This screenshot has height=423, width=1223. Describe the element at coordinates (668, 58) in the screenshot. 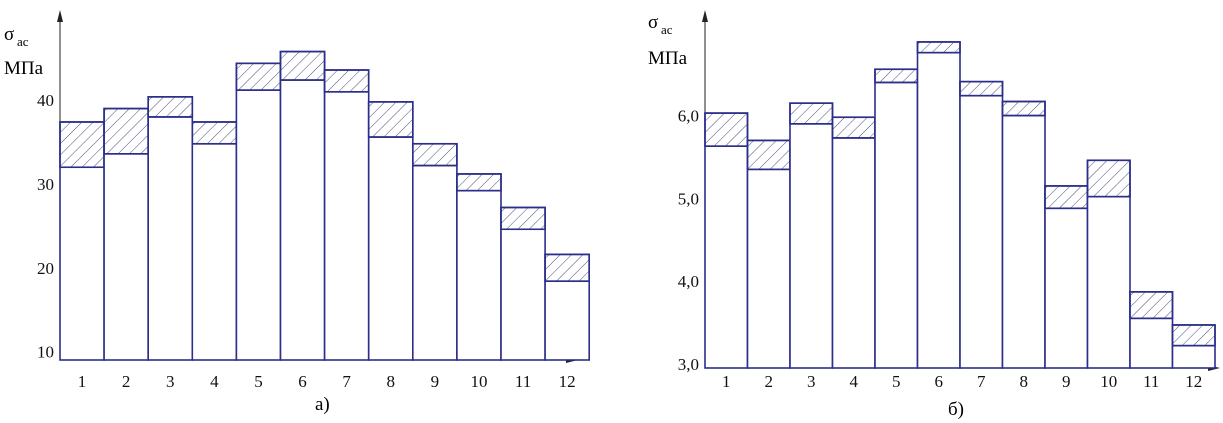

I see `chart-b-yunit: МПа` at that location.